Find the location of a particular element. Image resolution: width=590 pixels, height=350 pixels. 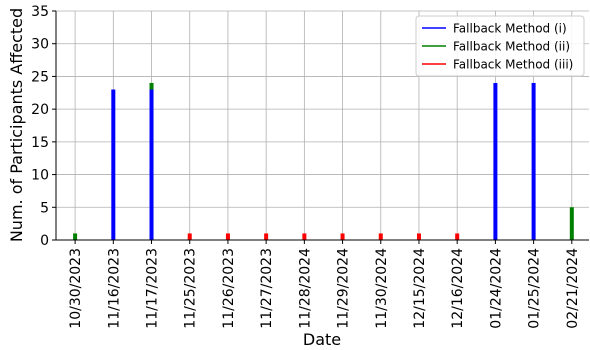

y-axis-ticks: 0 5 10 15 20 25 30 35 is located at coordinates (43, 126).